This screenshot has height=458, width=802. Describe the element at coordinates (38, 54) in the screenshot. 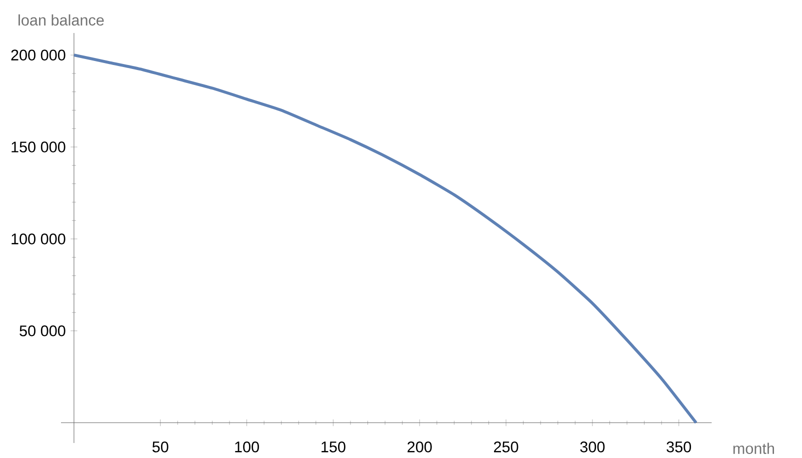

I see `y-tick-label: 200 000` at that location.